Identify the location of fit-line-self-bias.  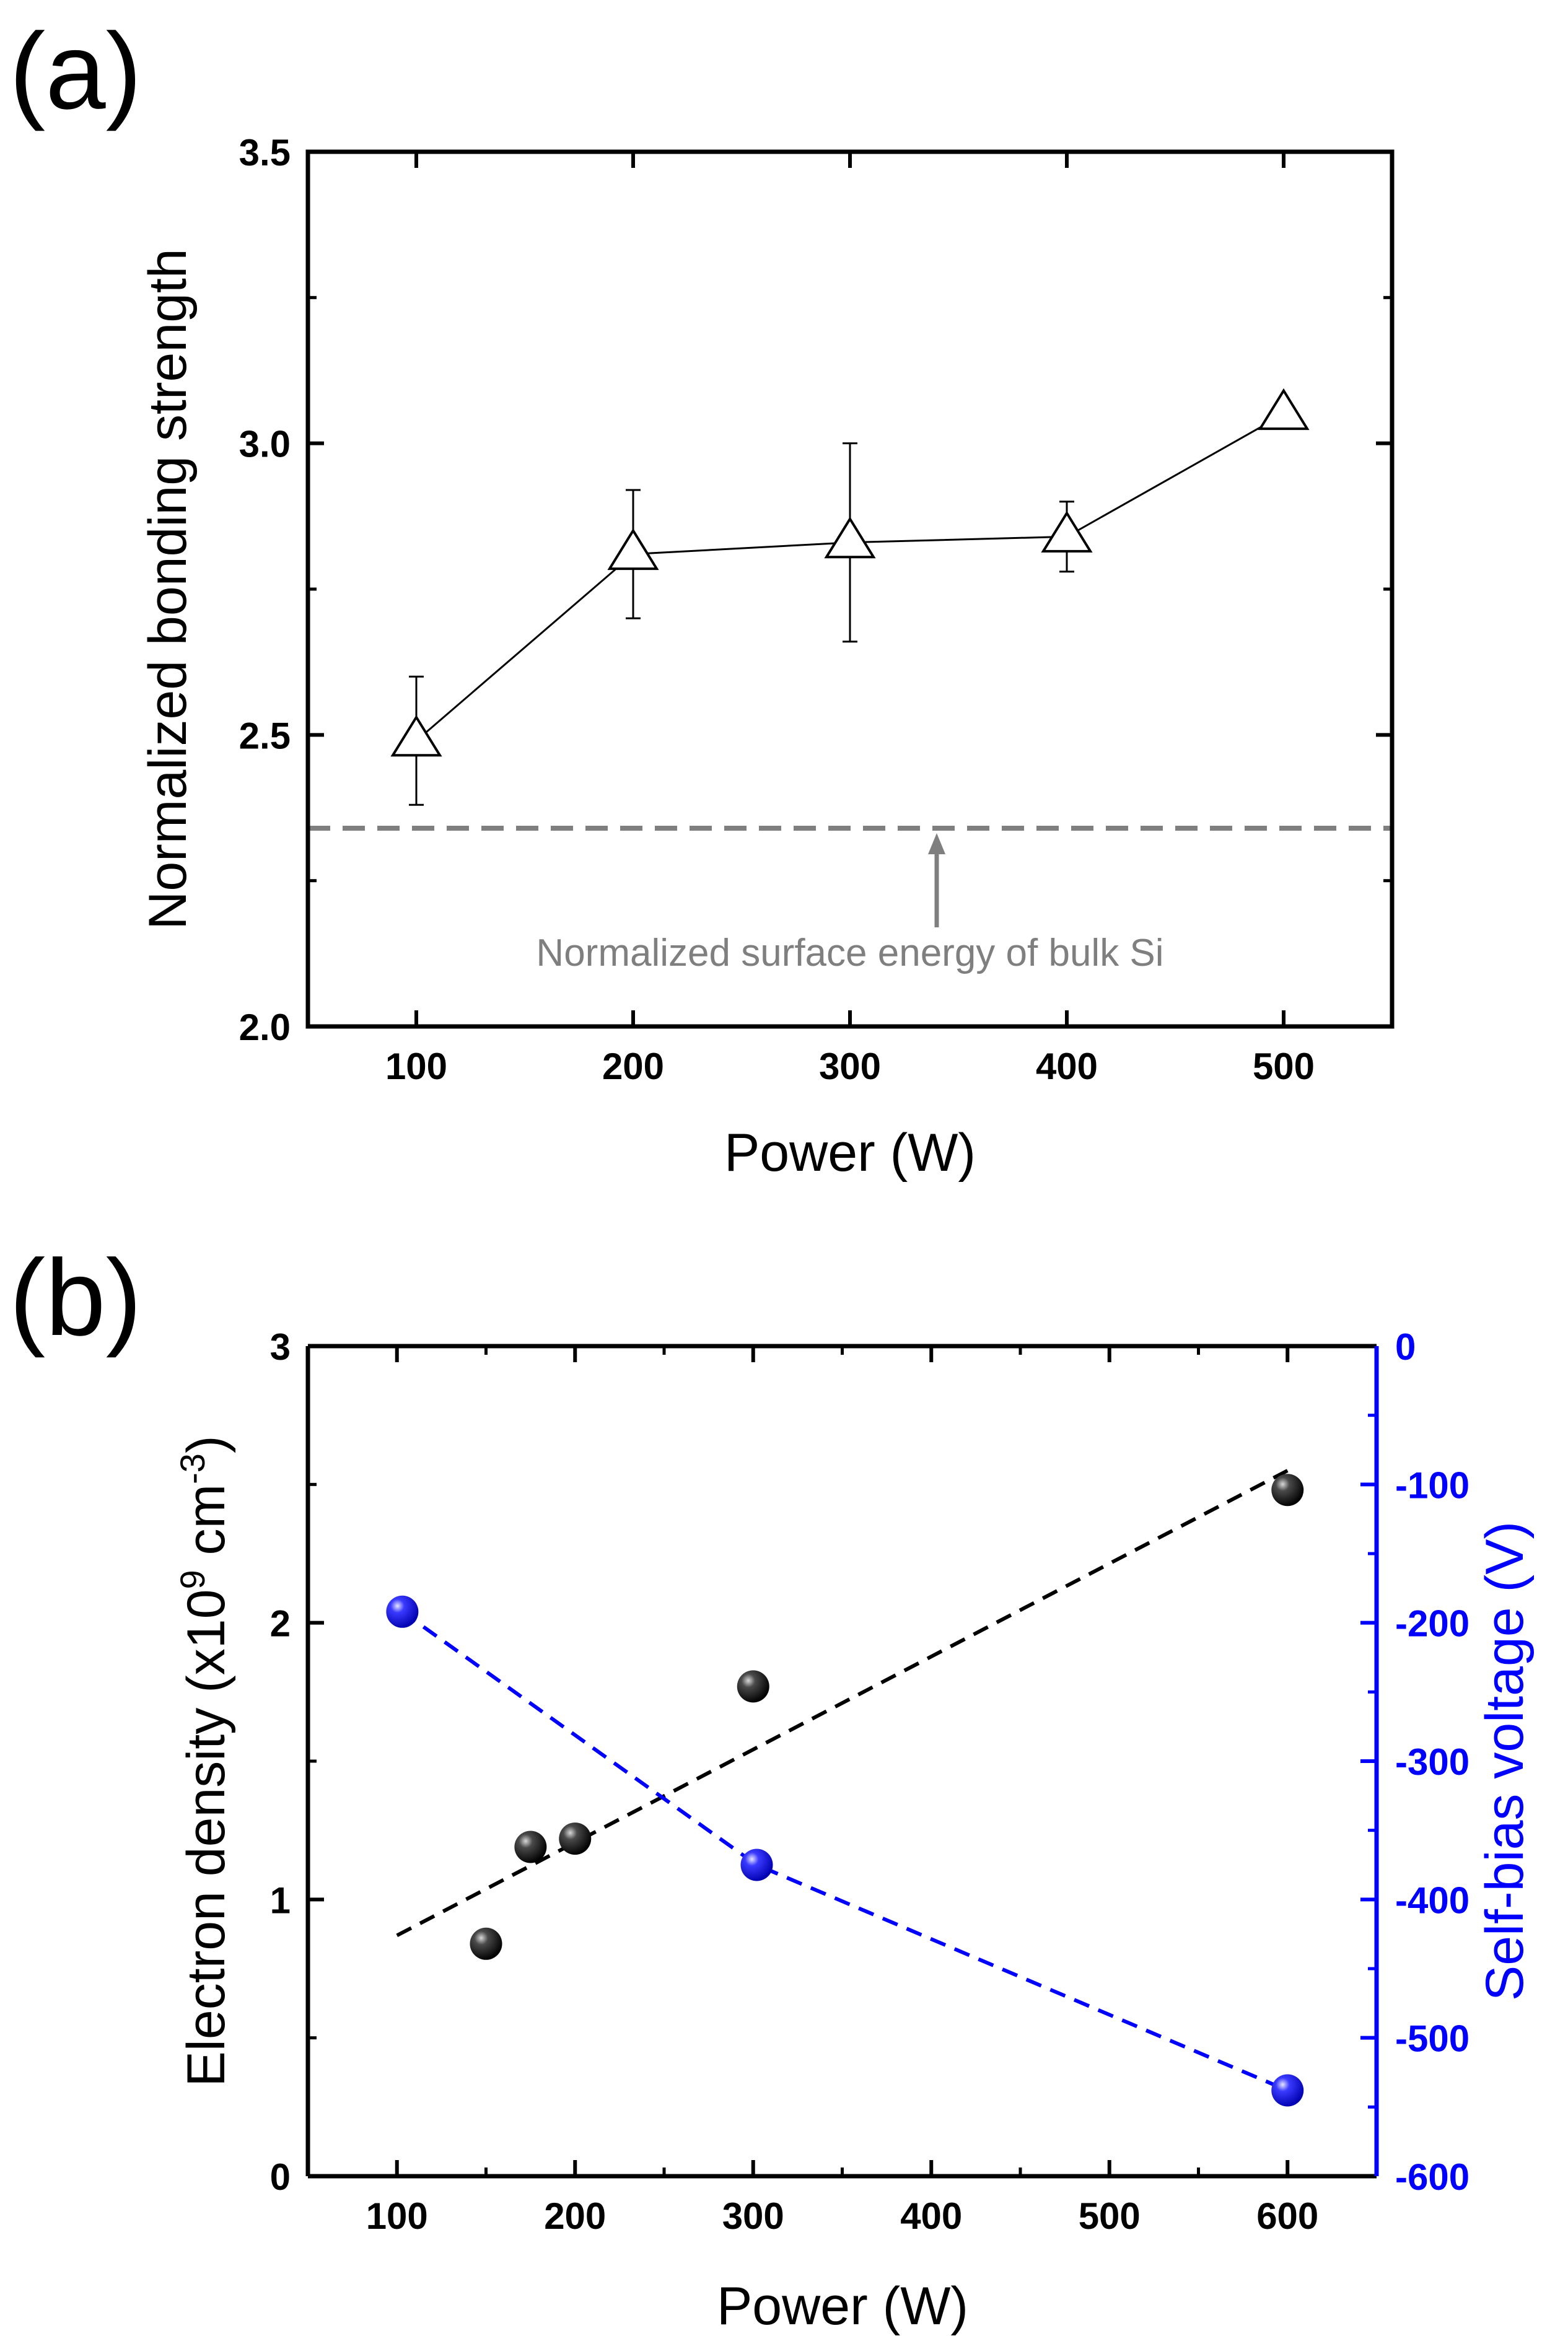
(845, 1851).